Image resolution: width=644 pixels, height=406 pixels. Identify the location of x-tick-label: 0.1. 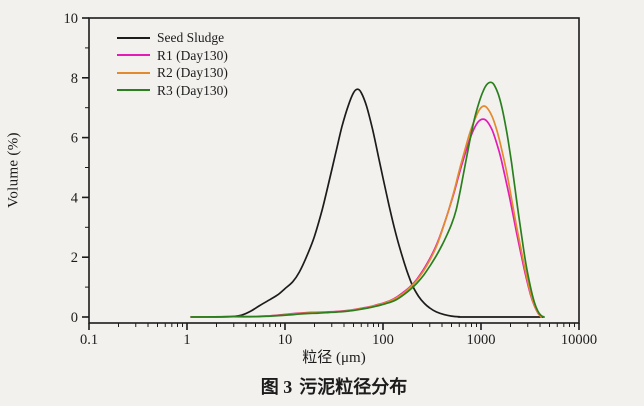
(89, 340).